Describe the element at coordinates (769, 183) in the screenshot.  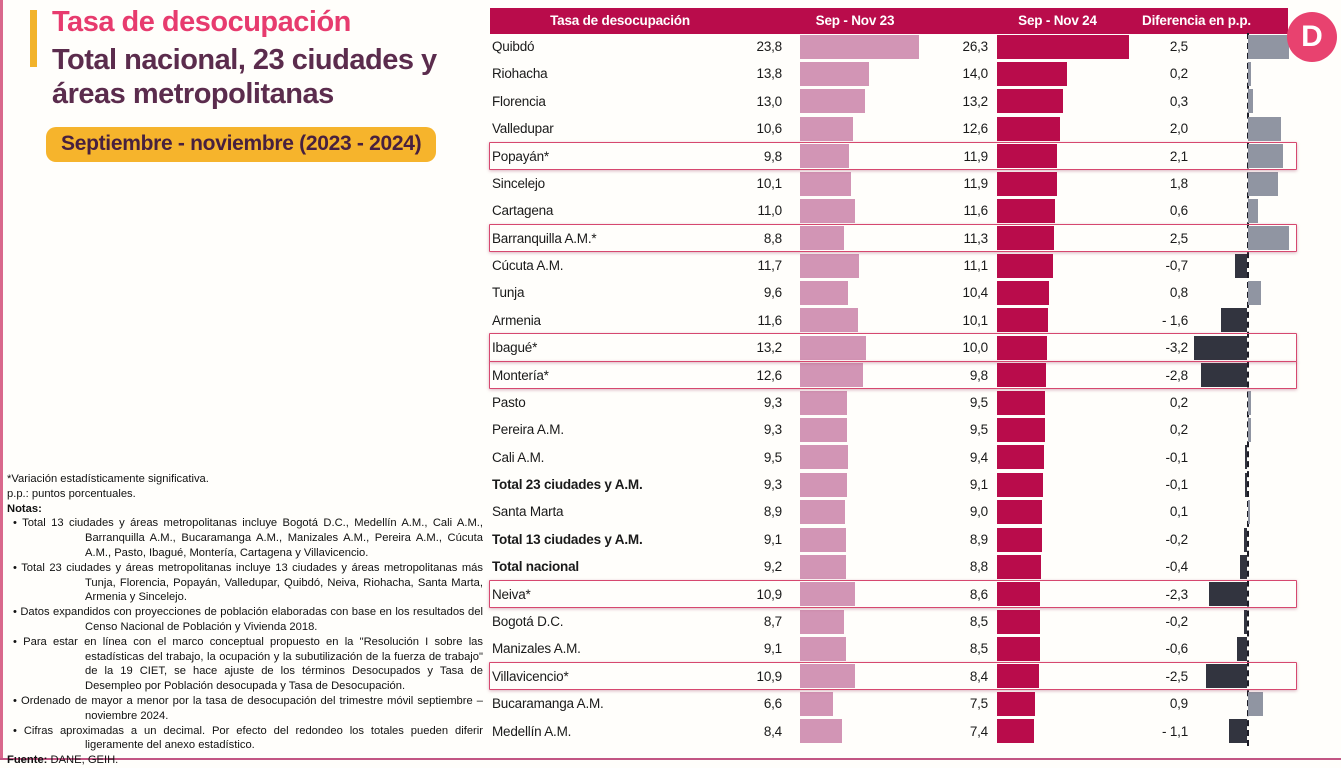
I see `value-sep-nov-23: 10,1` at that location.